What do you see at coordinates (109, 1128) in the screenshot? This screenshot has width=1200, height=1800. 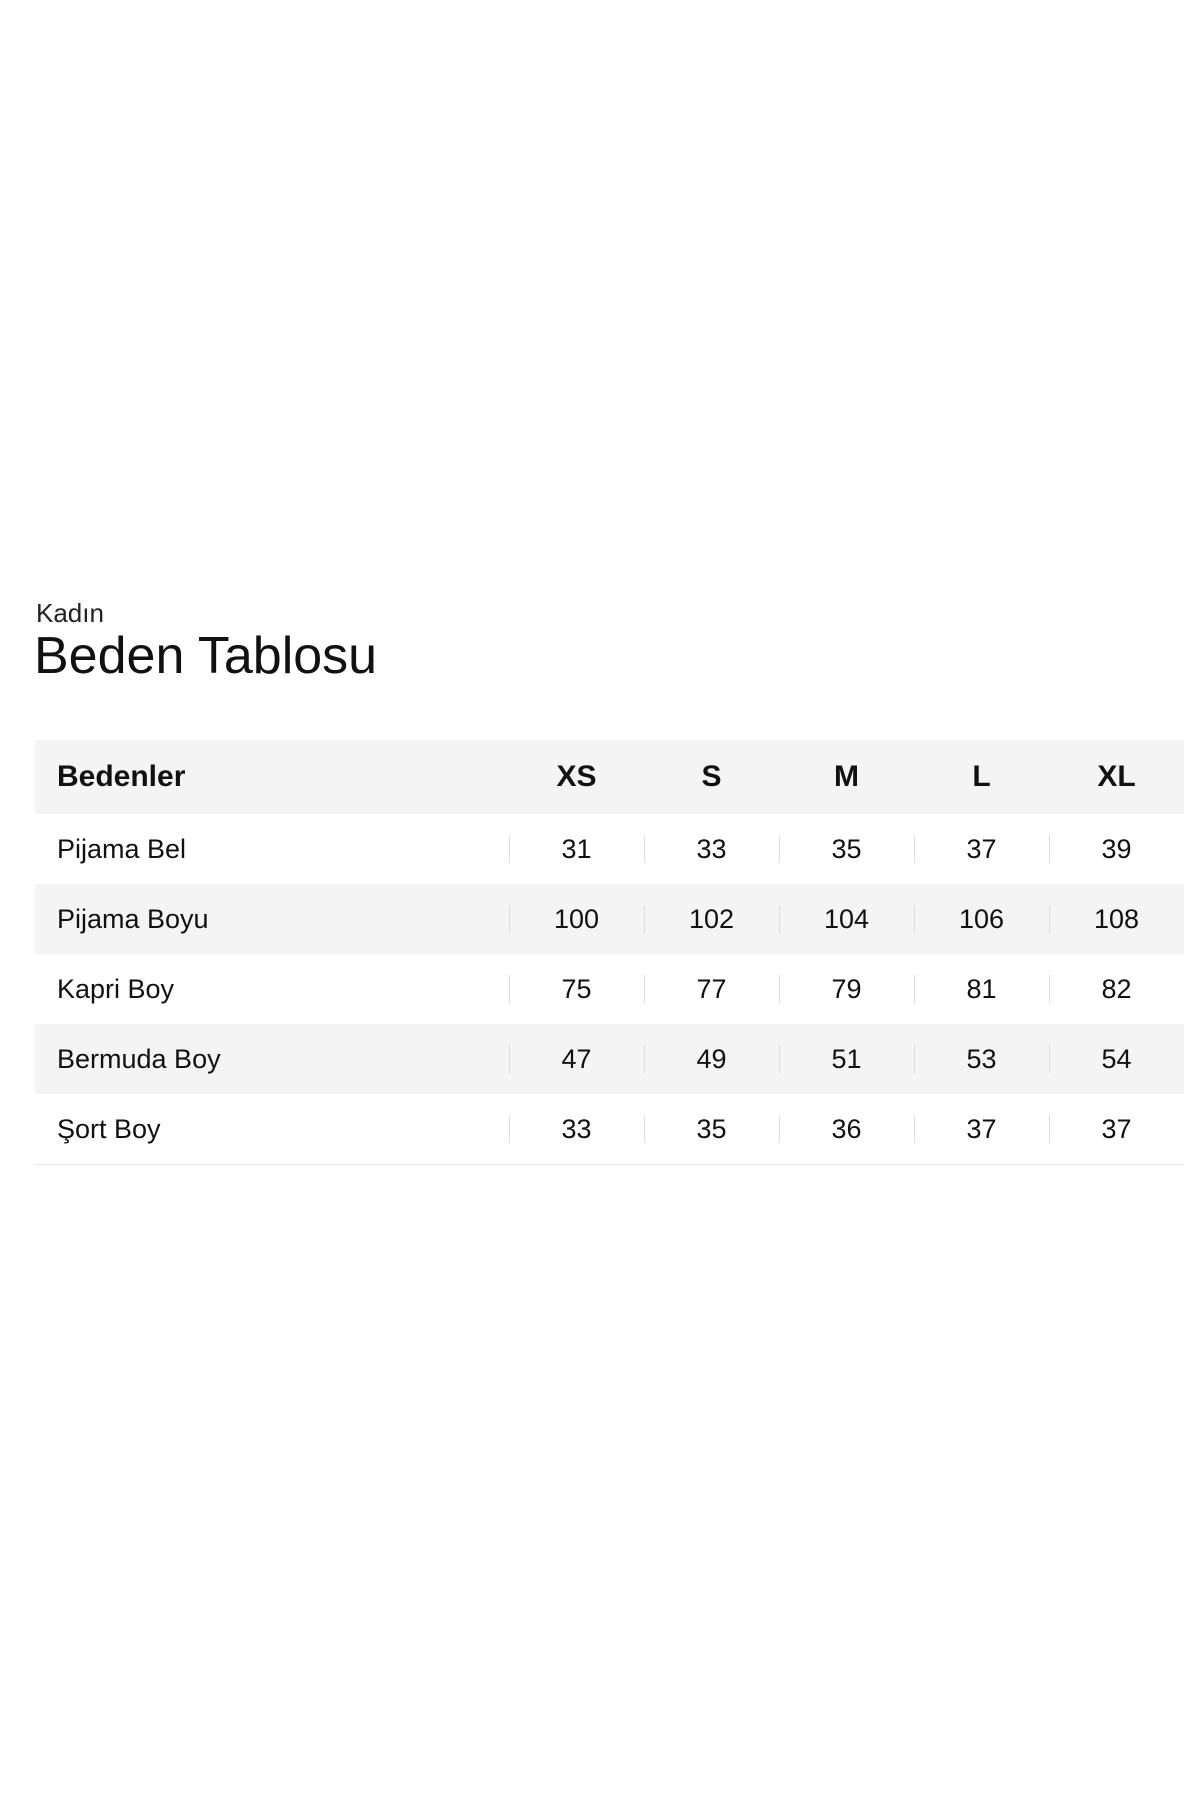 I see `row-label: Şort Boy` at bounding box center [109, 1128].